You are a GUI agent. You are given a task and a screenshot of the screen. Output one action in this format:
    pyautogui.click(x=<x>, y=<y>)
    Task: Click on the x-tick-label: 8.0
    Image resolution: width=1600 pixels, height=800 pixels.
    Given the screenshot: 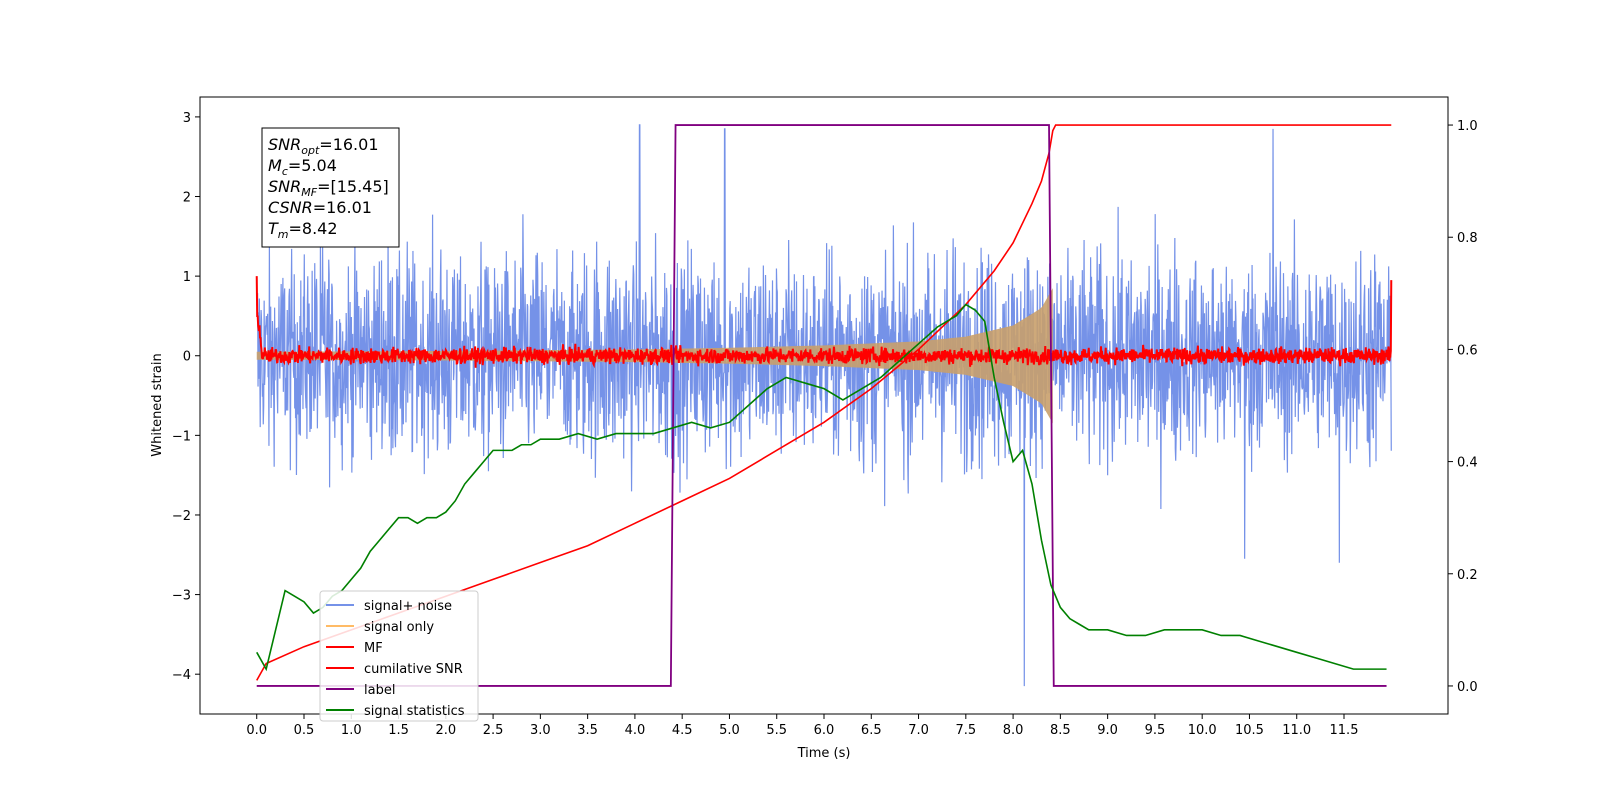 What is the action you would take?
    pyautogui.click(x=1013, y=730)
    